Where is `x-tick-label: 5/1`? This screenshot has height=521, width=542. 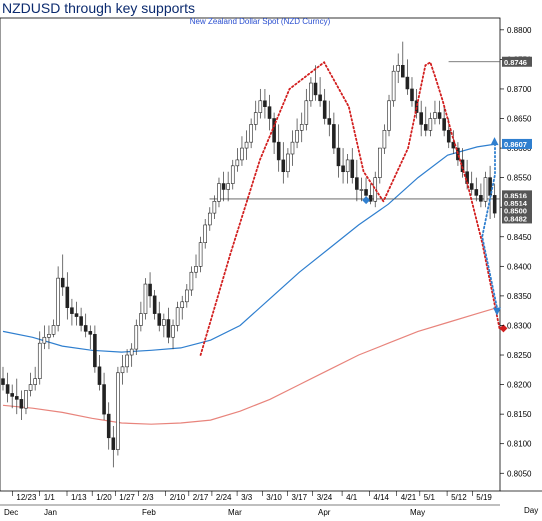
x-tick-label: 5/1 is located at coordinates (430, 497).